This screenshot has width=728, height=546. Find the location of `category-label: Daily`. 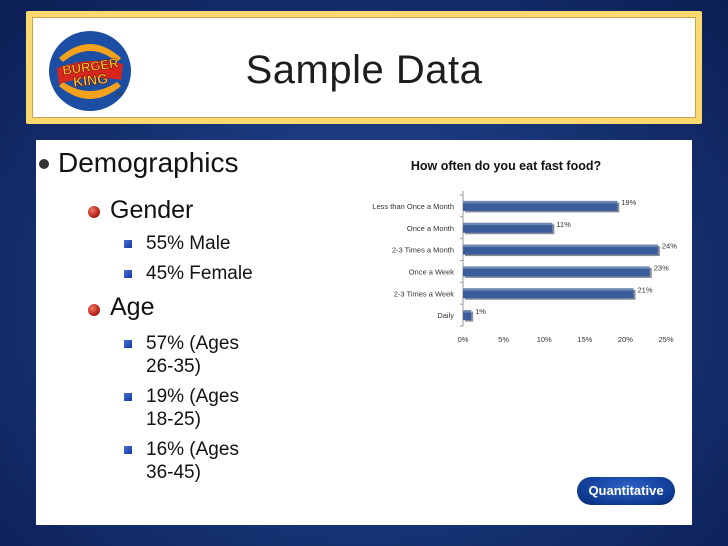

category-label: Daily is located at coordinates (445, 315).